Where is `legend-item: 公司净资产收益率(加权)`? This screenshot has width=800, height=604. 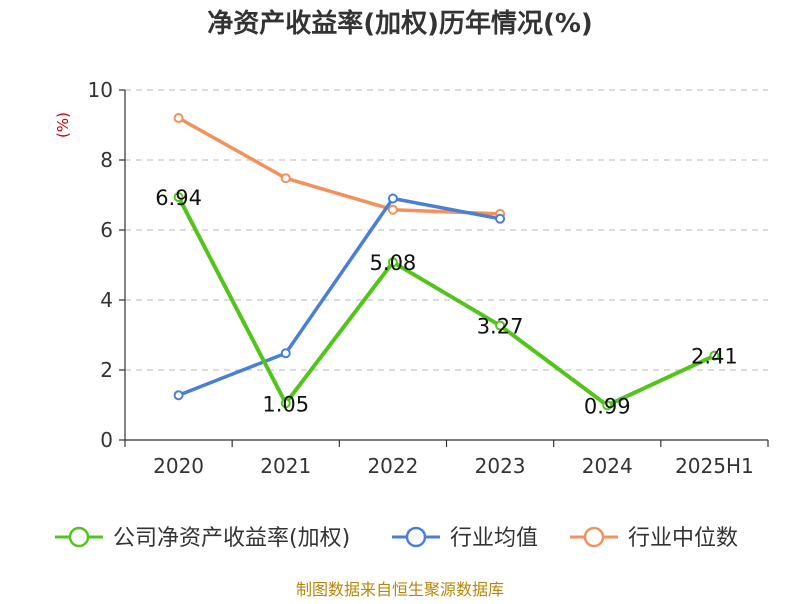 legend-item: 公司净资产收益率(加权) is located at coordinates (202, 538).